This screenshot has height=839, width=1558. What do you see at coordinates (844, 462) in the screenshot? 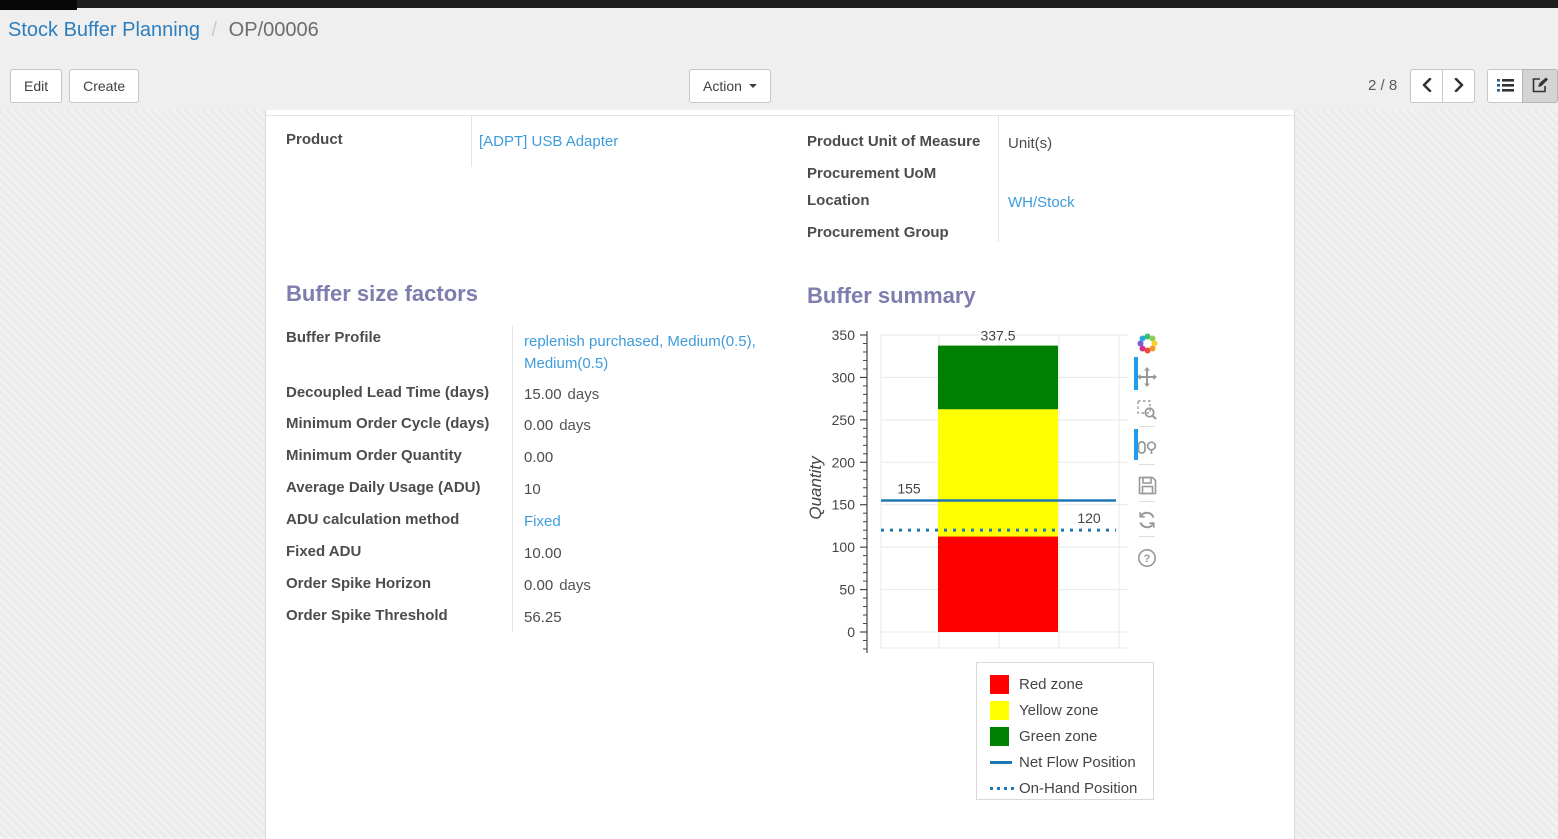
I see `svg-text: 200` at bounding box center [844, 462].